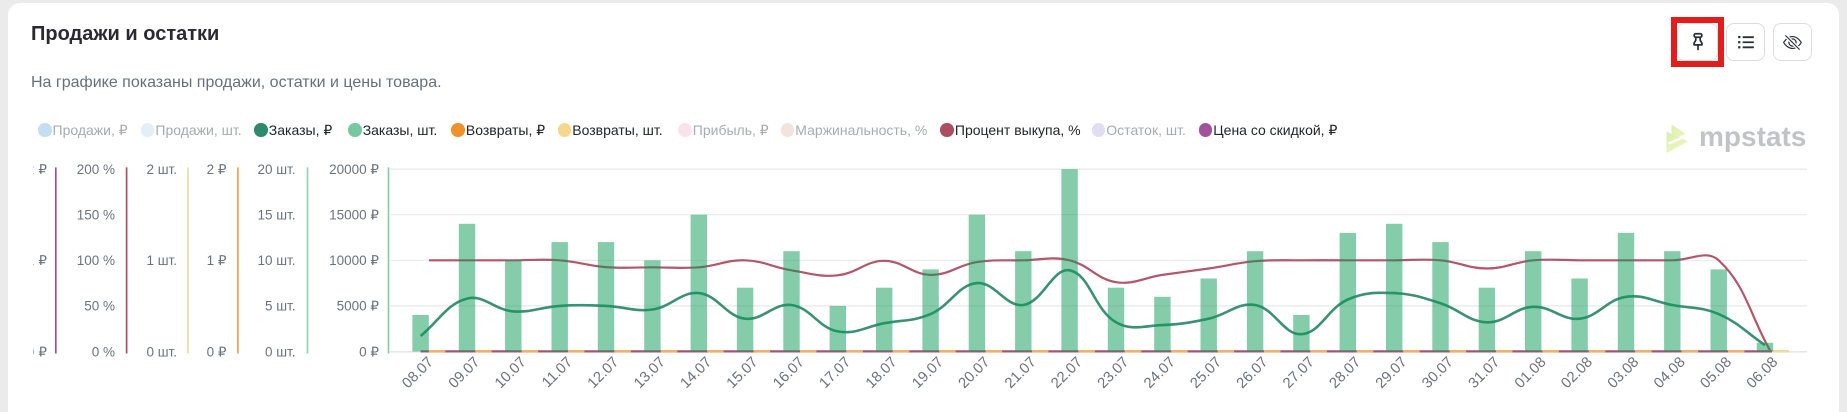 The height and width of the screenshot is (412, 1847). What do you see at coordinates (354, 169) in the screenshot?
I see `svg-text: 20000 ₽` at bounding box center [354, 169].